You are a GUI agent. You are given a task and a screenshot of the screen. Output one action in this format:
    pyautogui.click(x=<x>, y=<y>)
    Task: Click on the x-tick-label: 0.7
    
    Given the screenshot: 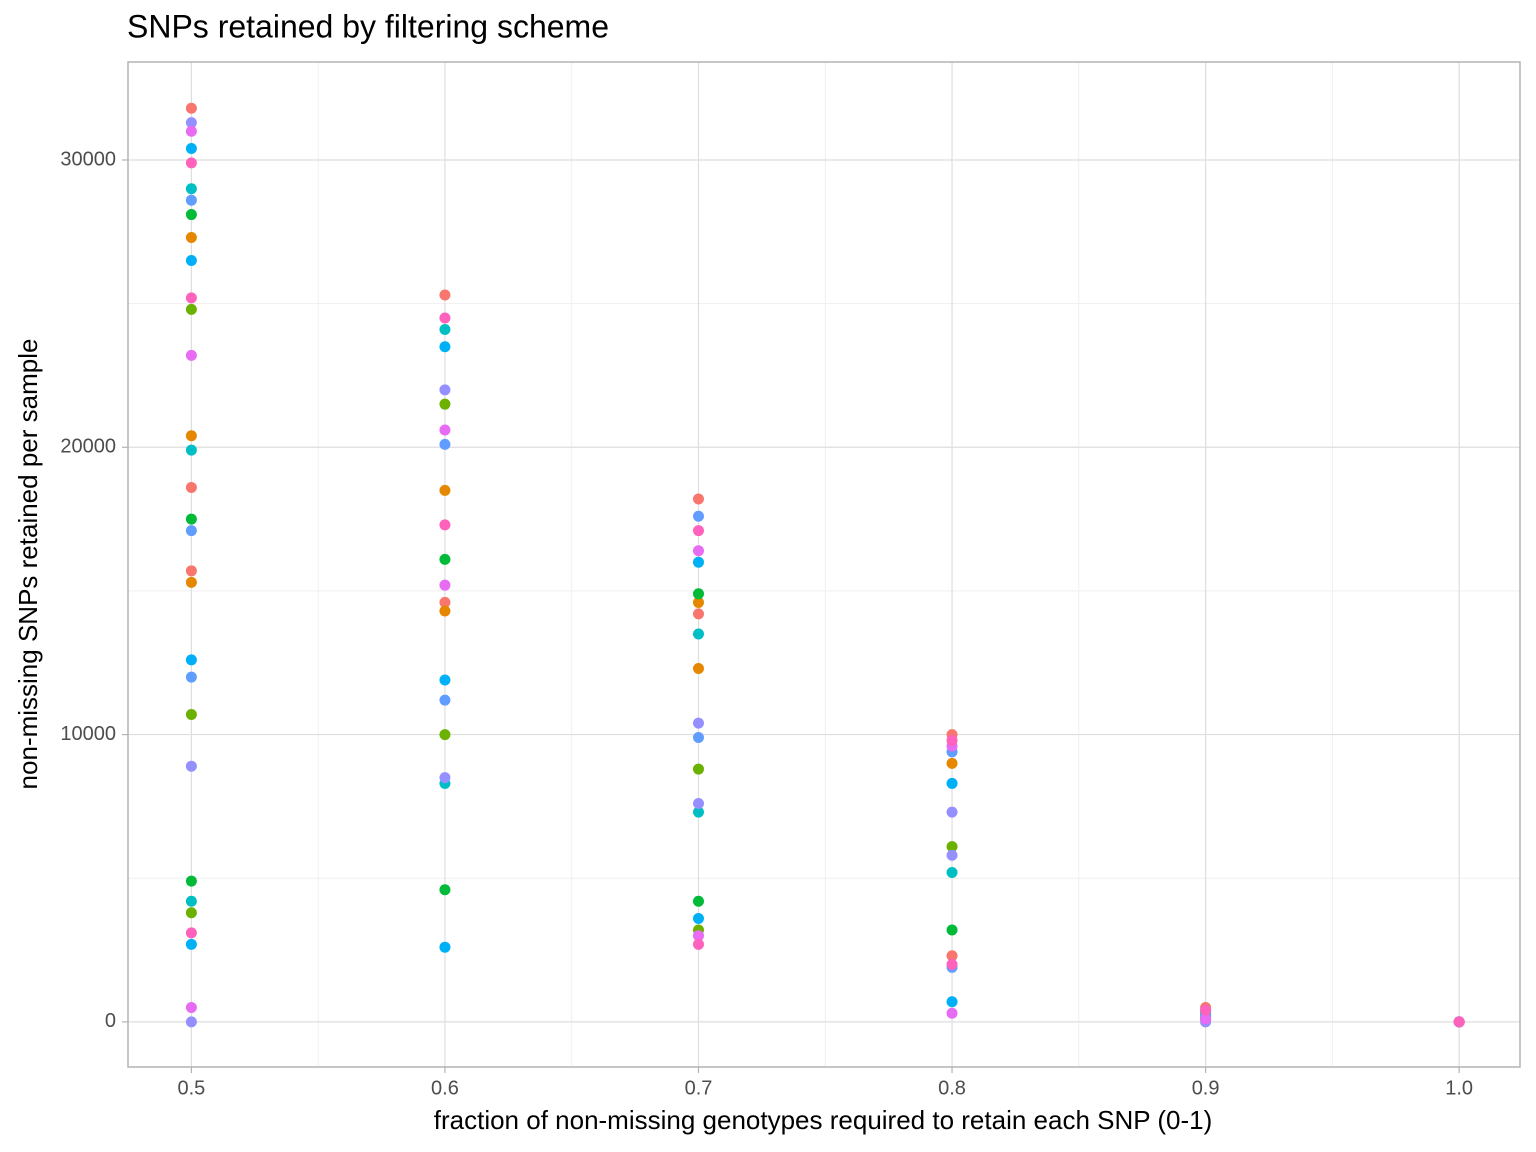 What is the action you would take?
    pyautogui.click(x=699, y=1088)
    